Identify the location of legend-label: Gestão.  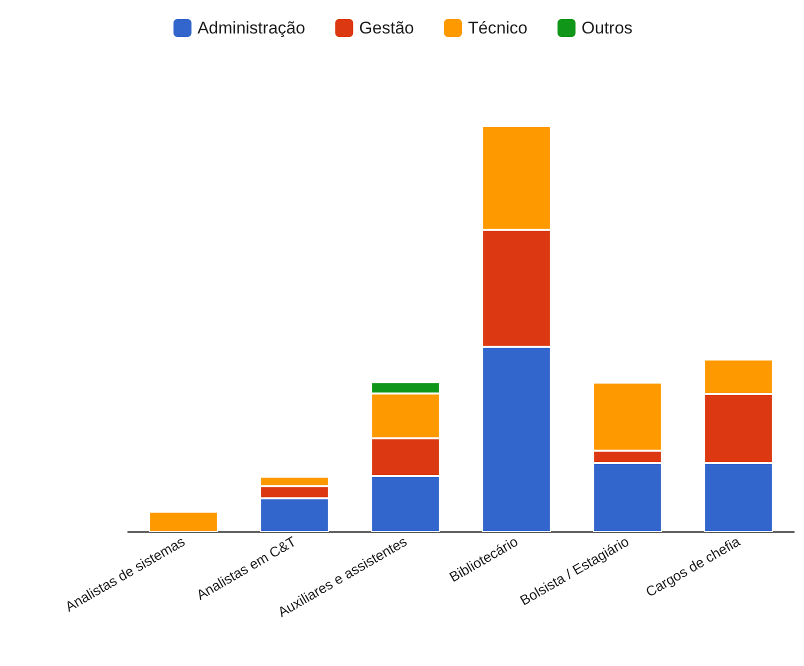
(386, 28).